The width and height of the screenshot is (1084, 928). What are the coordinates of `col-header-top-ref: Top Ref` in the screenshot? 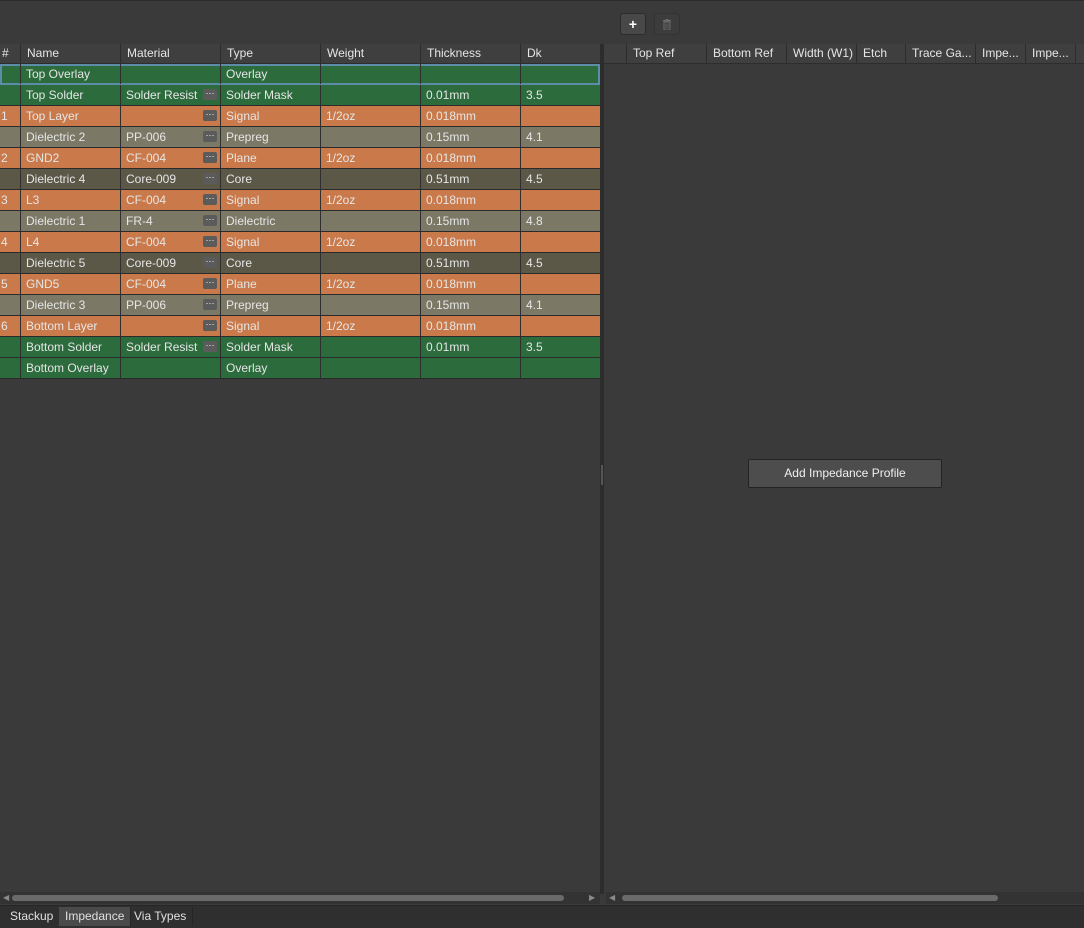 It's located at (666, 53).